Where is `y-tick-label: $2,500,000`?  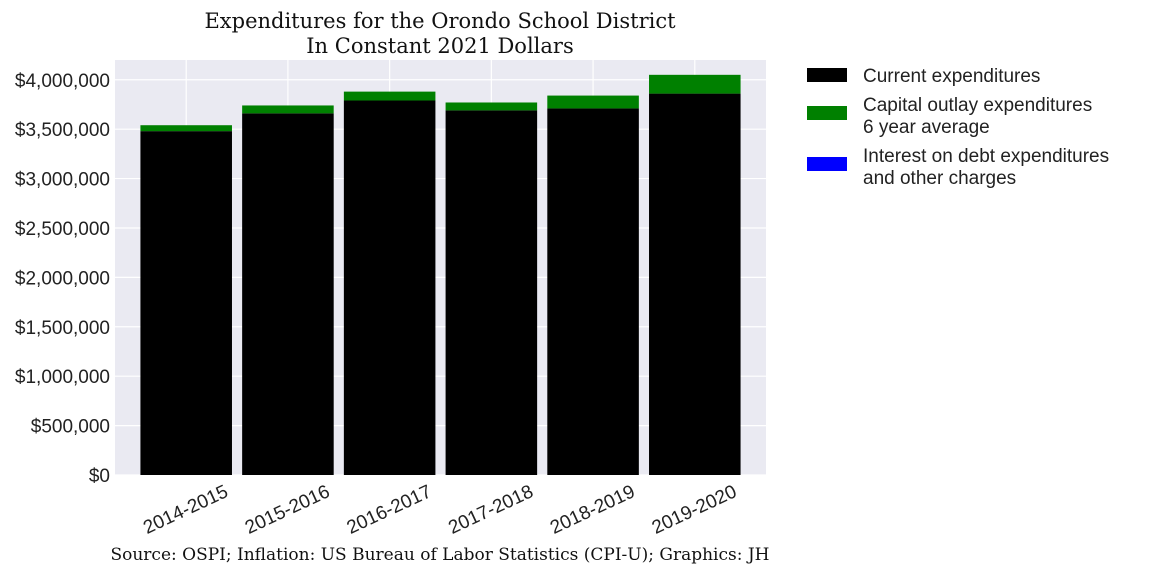
y-tick-label: $2,500,000 is located at coordinates (62, 229).